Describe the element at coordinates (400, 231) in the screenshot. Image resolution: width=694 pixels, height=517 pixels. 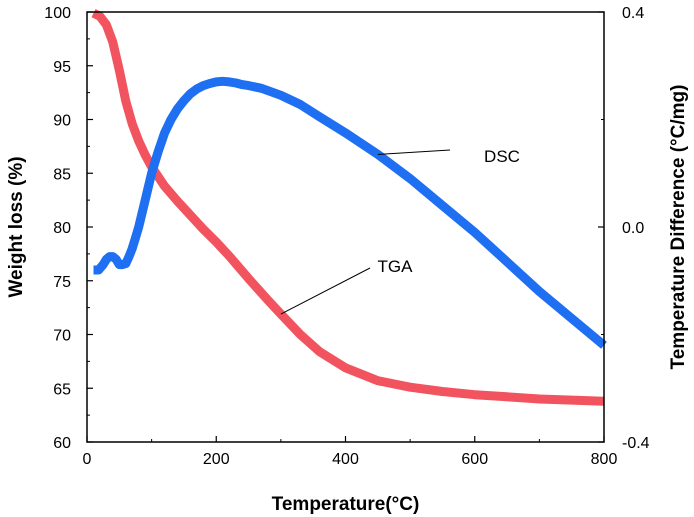
I see `annotation-layer: TGA DSC` at that location.